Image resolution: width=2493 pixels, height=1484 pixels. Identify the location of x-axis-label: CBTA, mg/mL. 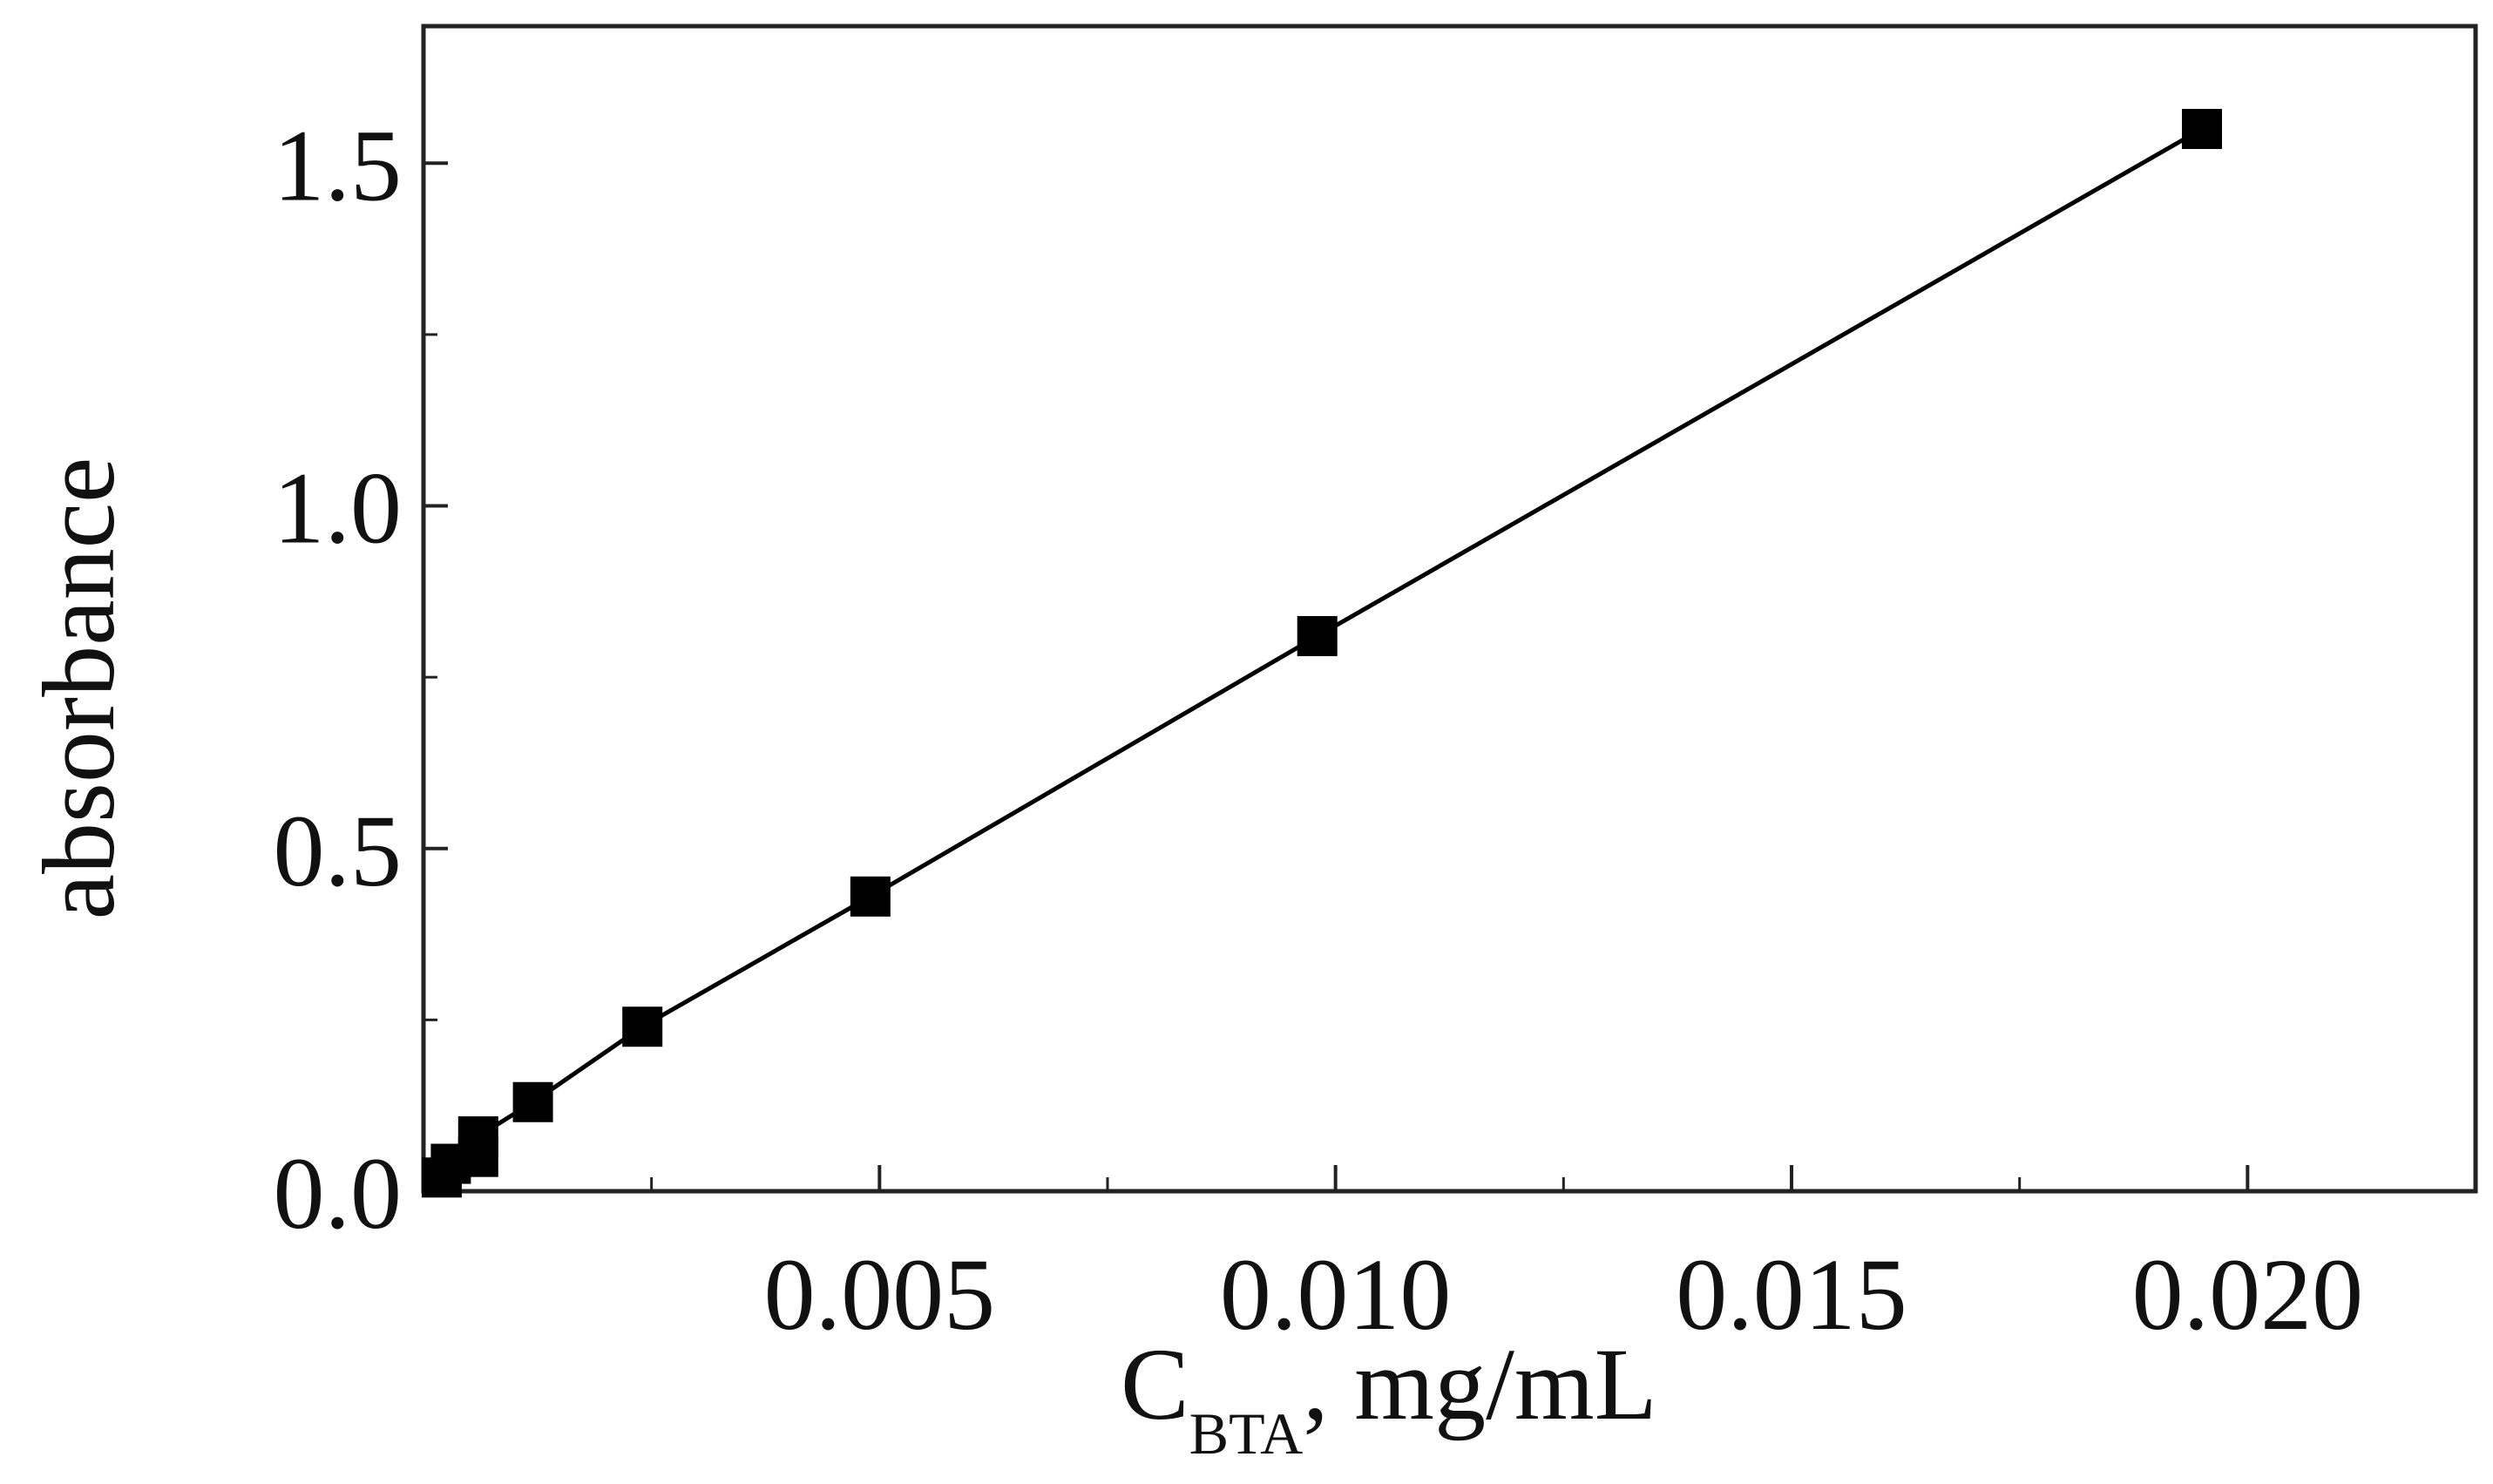
(1389, 1397).